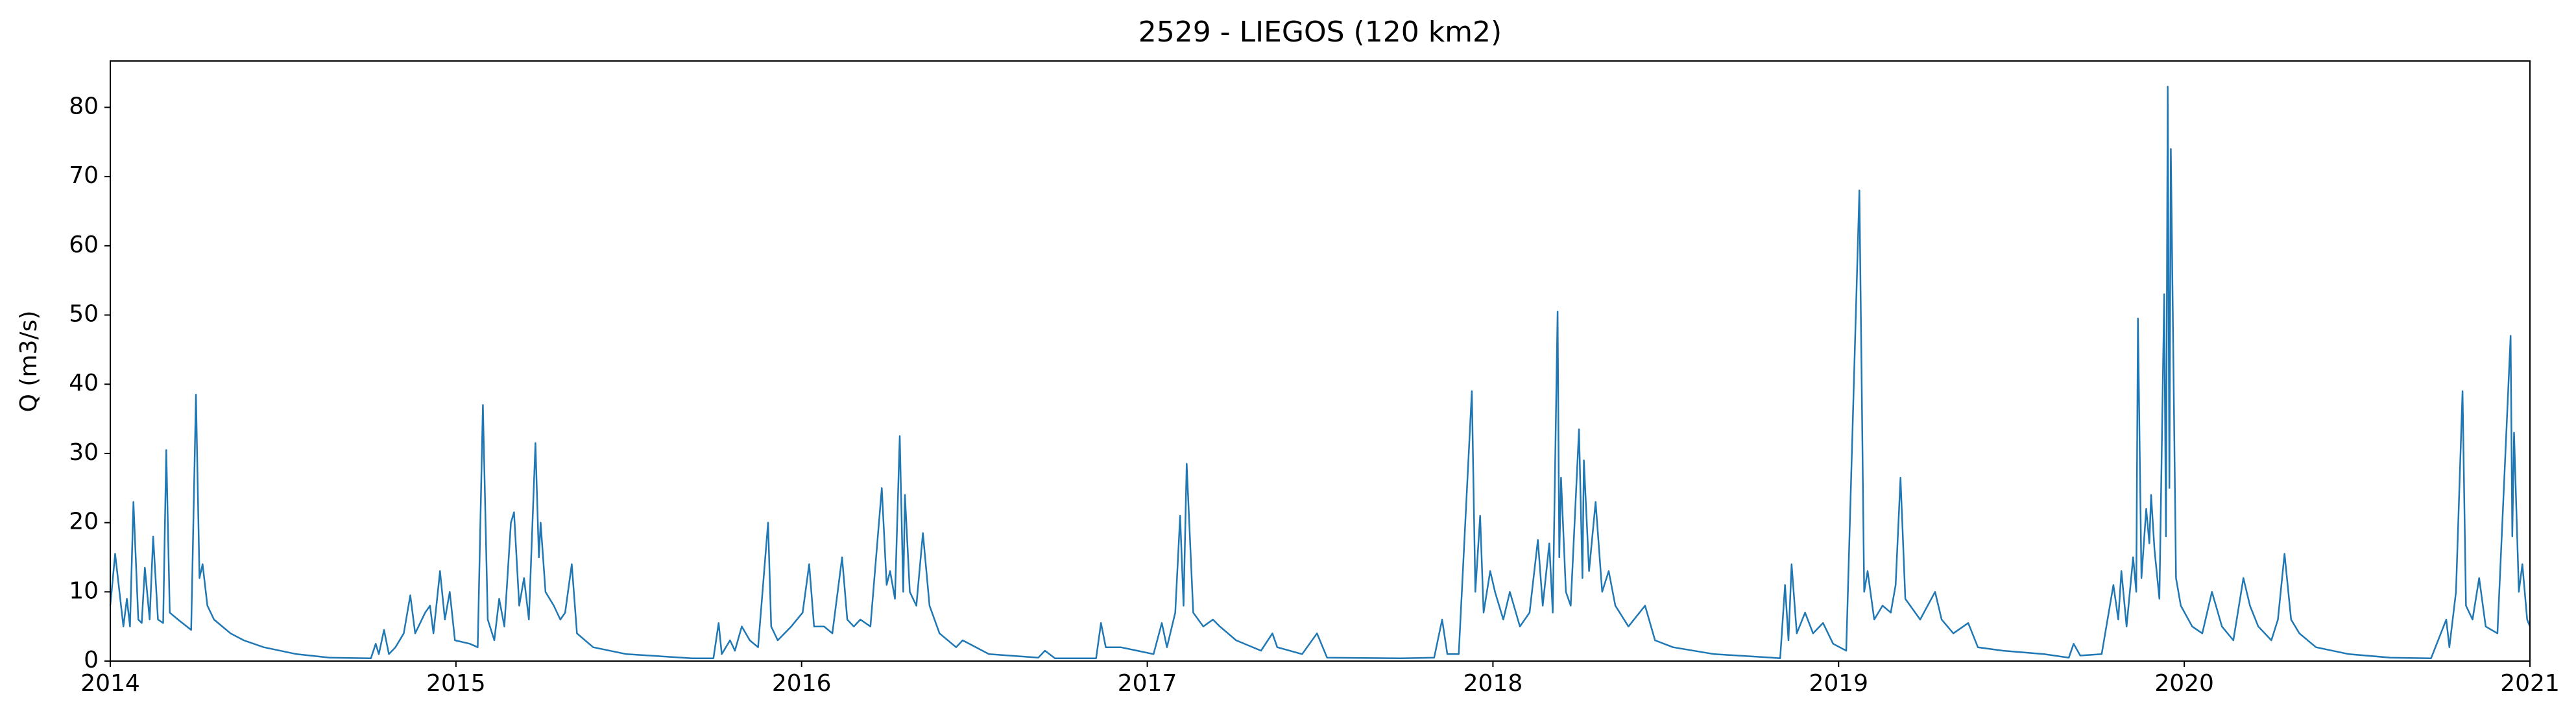 Image resolution: width=2576 pixels, height=724 pixels. Describe the element at coordinates (456, 683) in the screenshot. I see `x-tick-label: 2015` at that location.